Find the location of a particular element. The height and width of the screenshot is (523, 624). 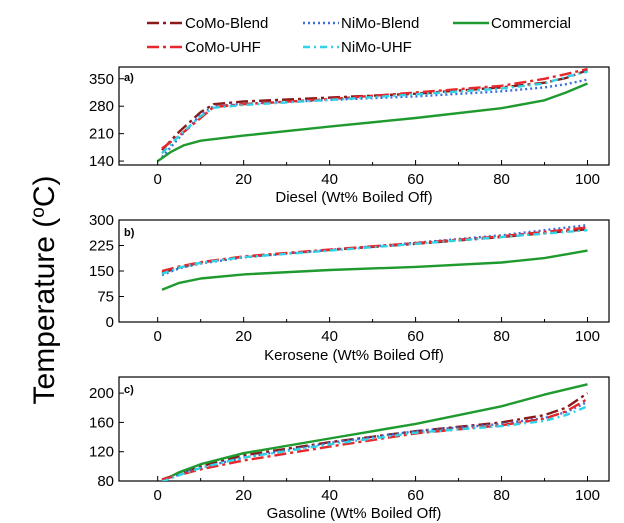

x-axis-label: Kerosene (Wt% Boiled Off) is located at coordinates (354, 355).